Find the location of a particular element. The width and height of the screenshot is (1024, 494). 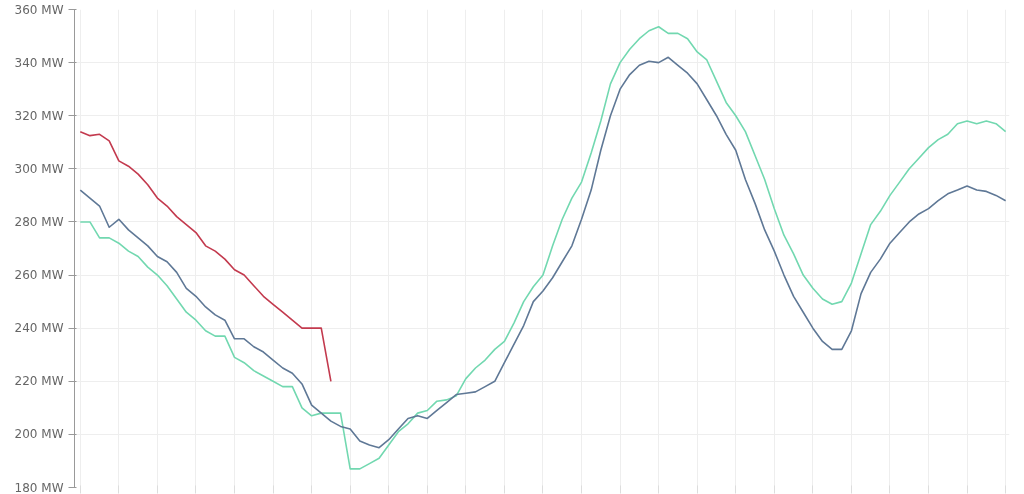

y-tick-label: 180 MW is located at coordinates (39, 487).